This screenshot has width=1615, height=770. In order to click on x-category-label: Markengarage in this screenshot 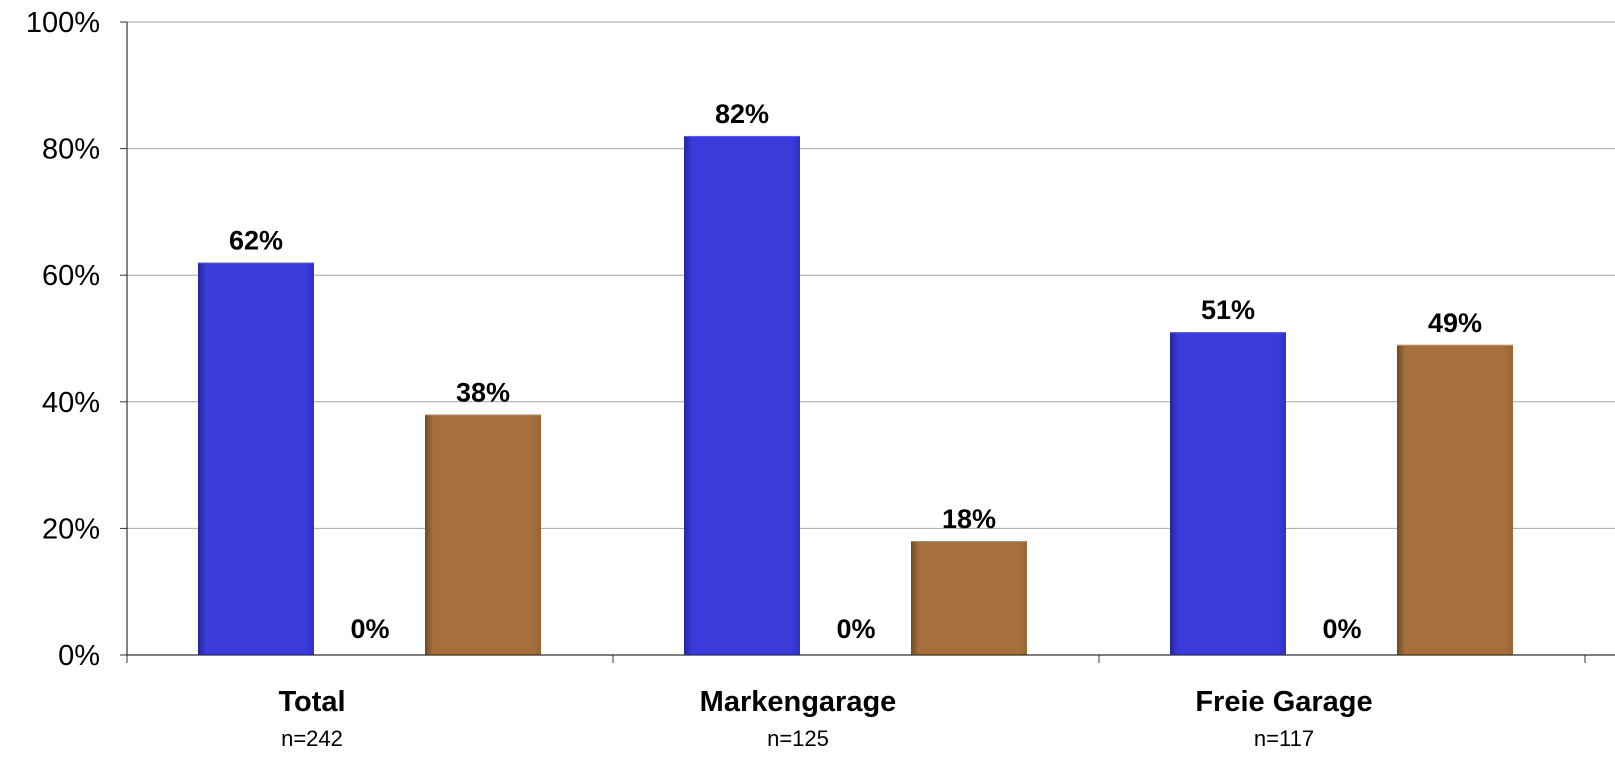, I will do `click(798, 702)`.